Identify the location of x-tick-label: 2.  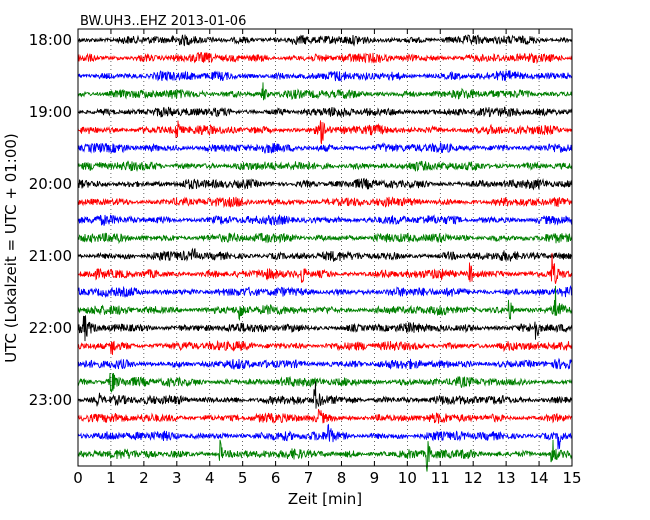
(144, 478).